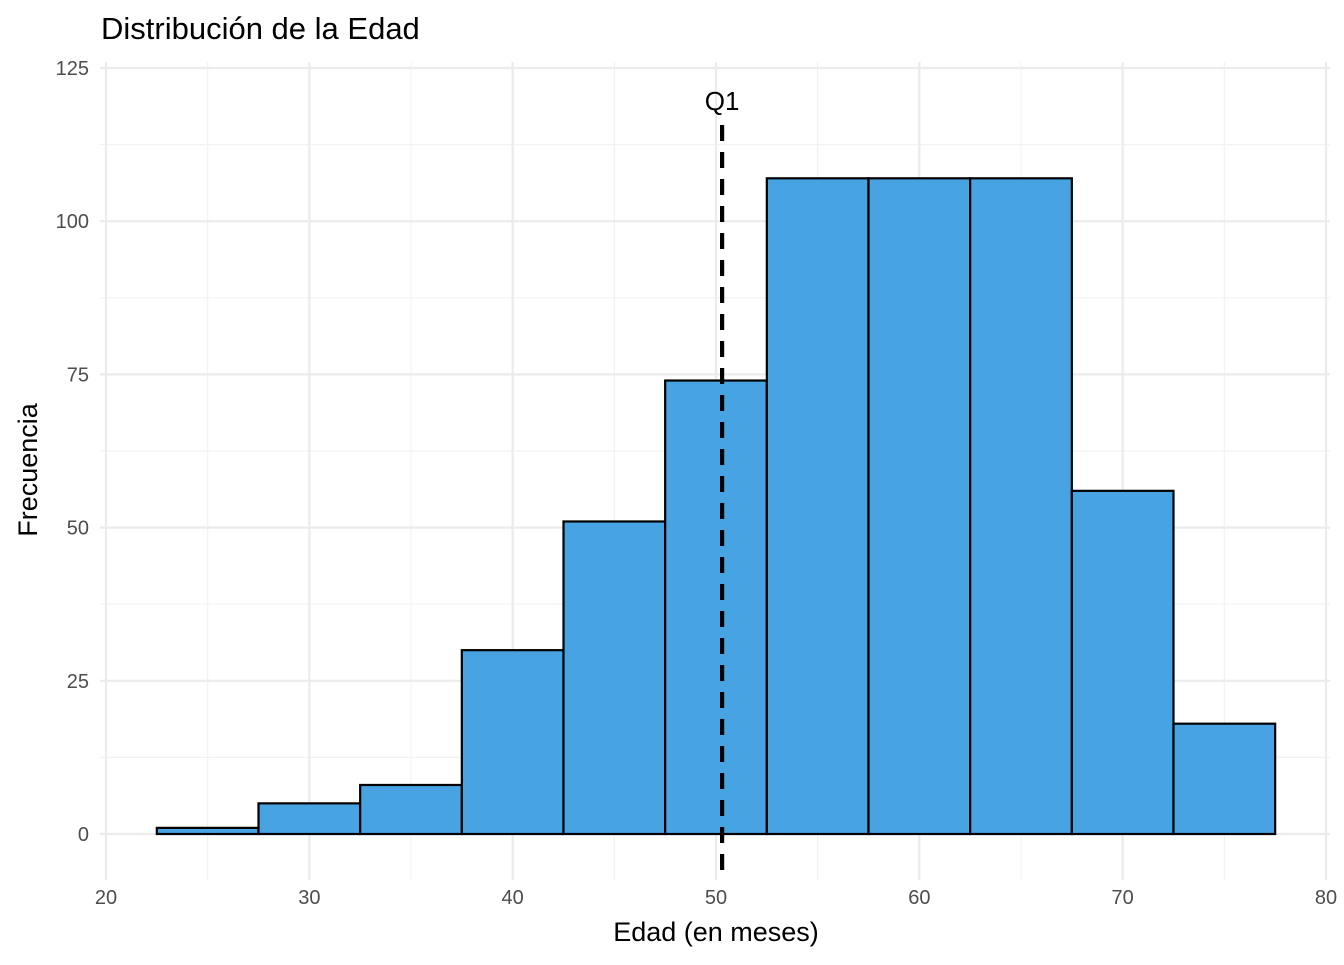 The height and width of the screenshot is (965, 1344). Describe the element at coordinates (78, 529) in the screenshot. I see `y-tick-label: 50` at that location.